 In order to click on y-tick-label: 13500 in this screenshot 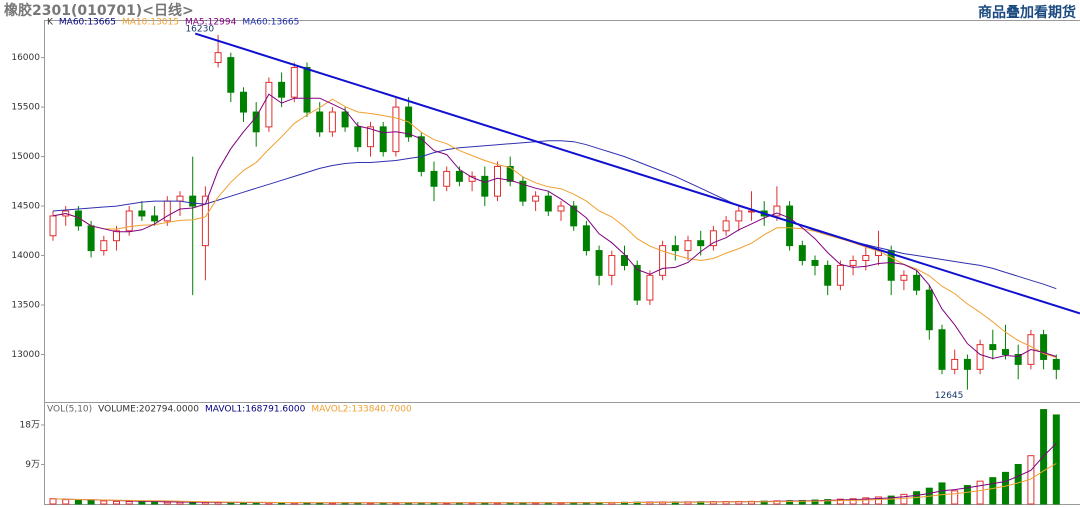, I will do `click(25, 306)`.